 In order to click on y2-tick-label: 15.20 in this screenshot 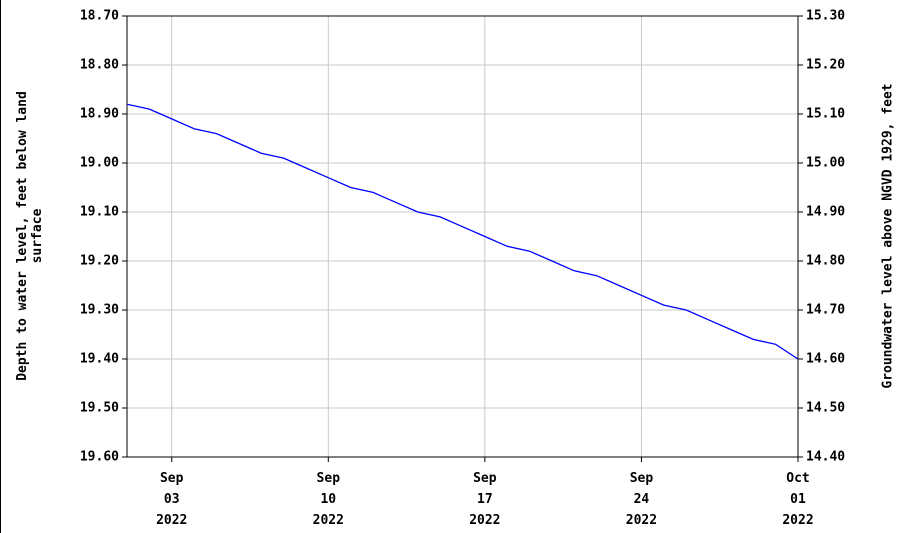, I will do `click(825, 65)`.